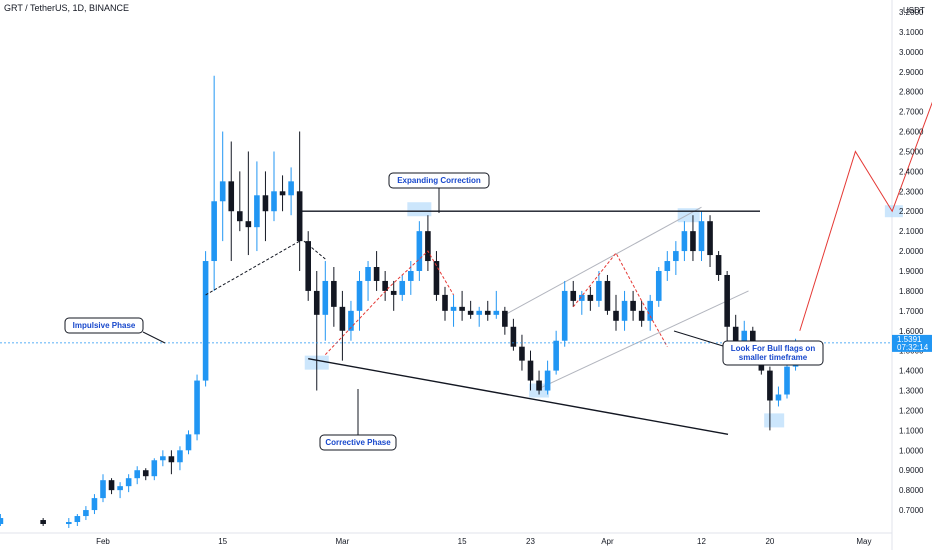  I want to click on price-tag, so click(912, 343).